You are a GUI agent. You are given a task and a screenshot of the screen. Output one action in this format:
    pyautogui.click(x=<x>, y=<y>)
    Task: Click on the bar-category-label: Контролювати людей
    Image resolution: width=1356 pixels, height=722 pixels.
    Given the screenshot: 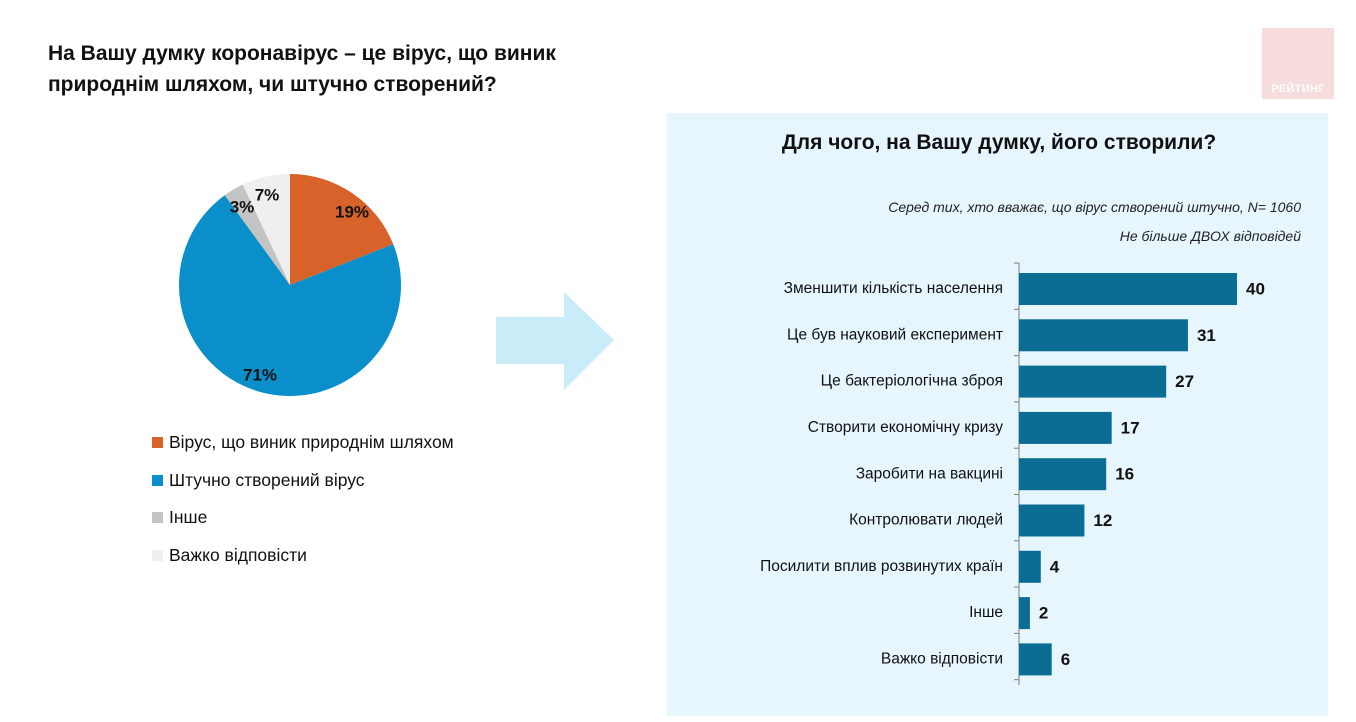 What is the action you would take?
    pyautogui.click(x=926, y=520)
    